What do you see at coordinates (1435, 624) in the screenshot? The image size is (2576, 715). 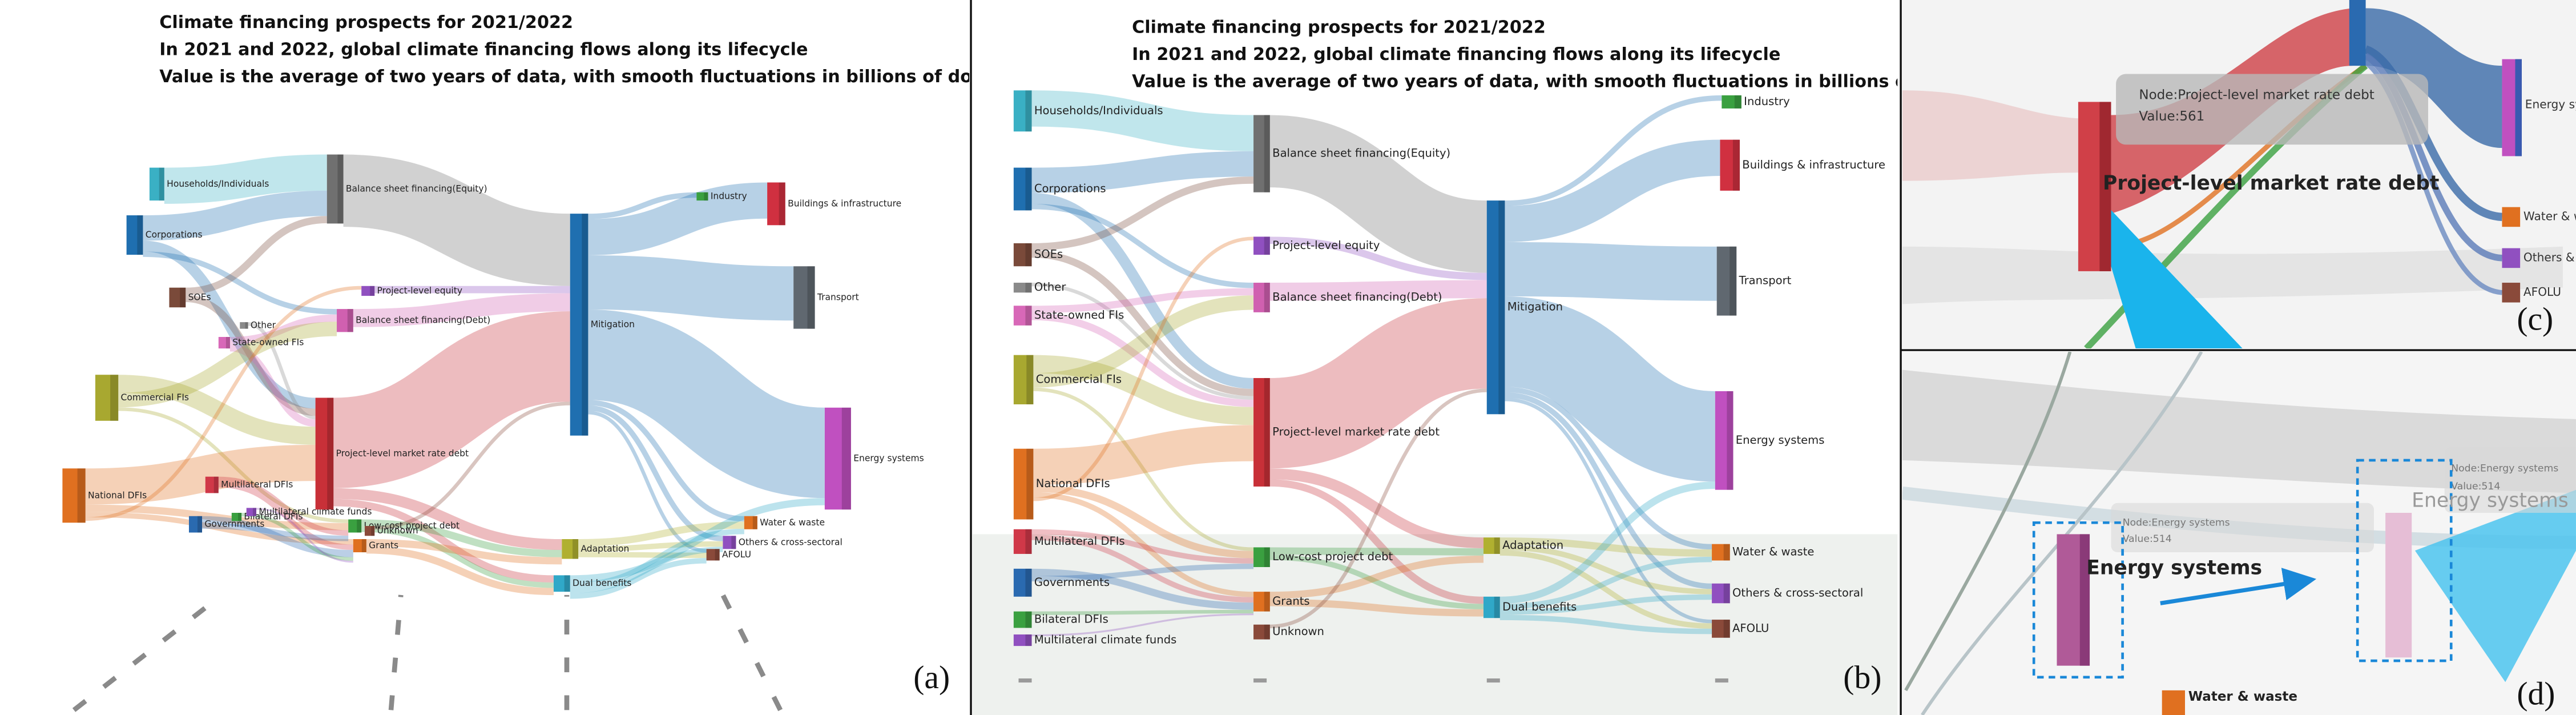 I see `floor` at bounding box center [1435, 624].